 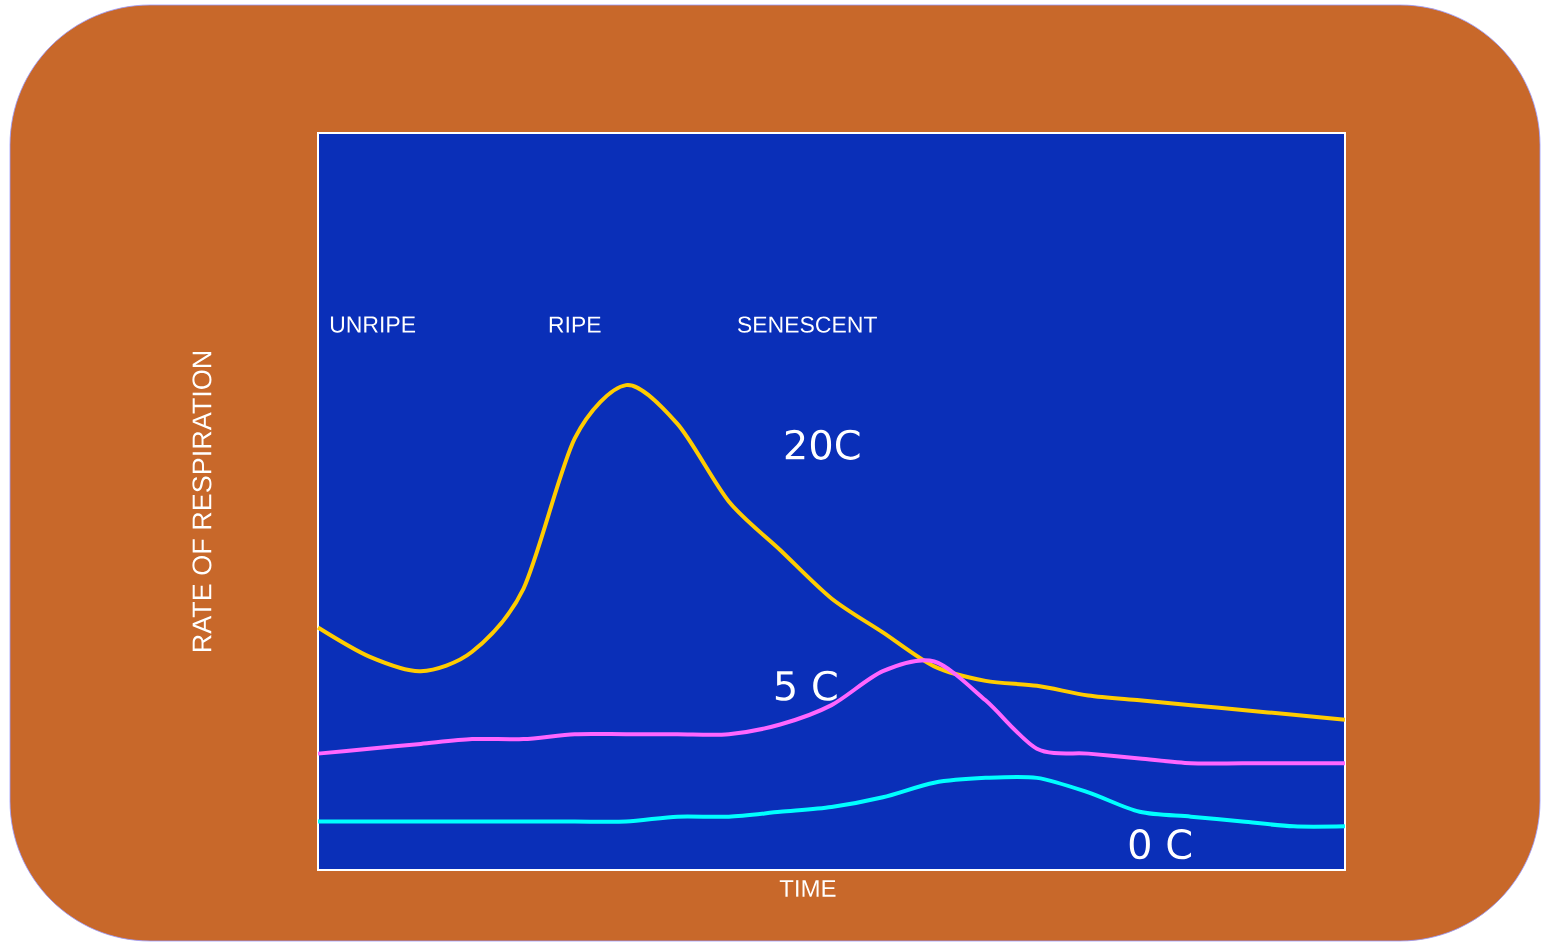 What do you see at coordinates (806, 685) in the screenshot?
I see `series-label: 5 C` at bounding box center [806, 685].